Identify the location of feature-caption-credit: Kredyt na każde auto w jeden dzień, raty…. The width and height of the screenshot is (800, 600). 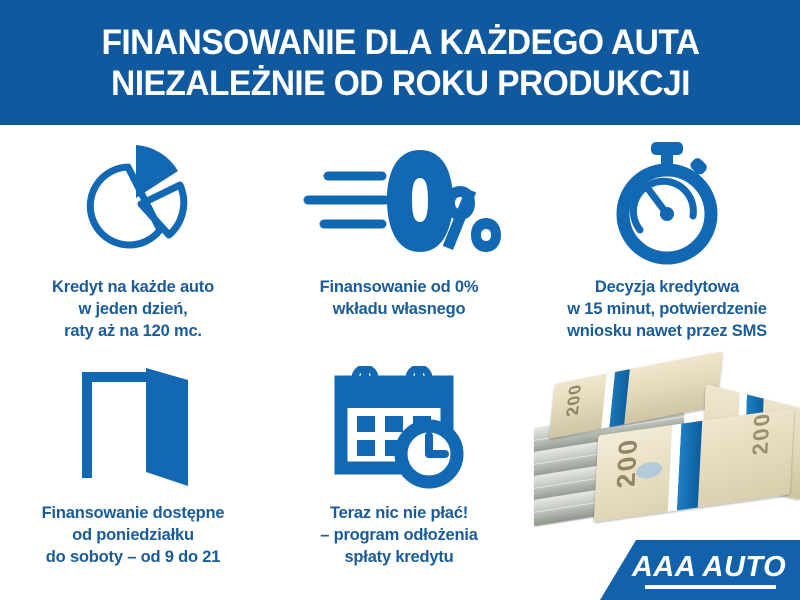
(133, 309).